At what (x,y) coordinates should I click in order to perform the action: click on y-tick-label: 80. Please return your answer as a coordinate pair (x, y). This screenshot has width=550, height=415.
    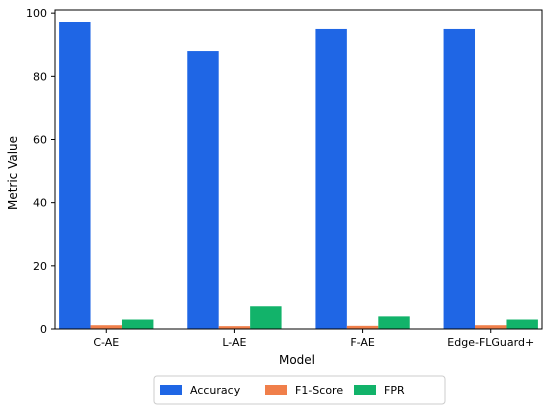
    Looking at the image, I should click on (40, 76).